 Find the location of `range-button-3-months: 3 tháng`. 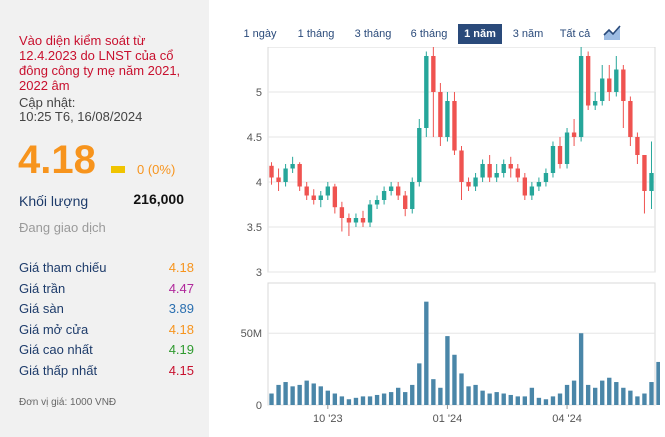

range-button-3-months: 3 tháng is located at coordinates (373, 34).